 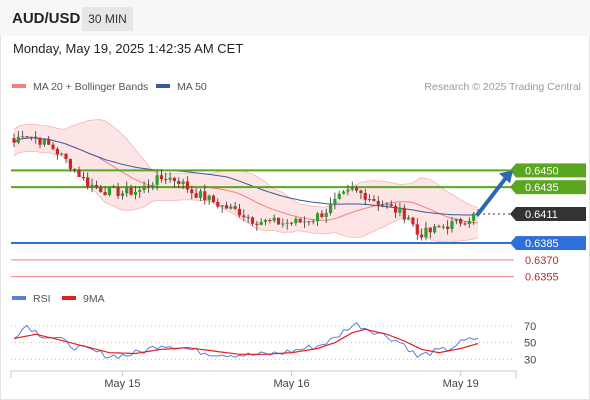 What do you see at coordinates (513, 243) in the screenshot?
I see `support-level-tag-pointer` at bounding box center [513, 243].